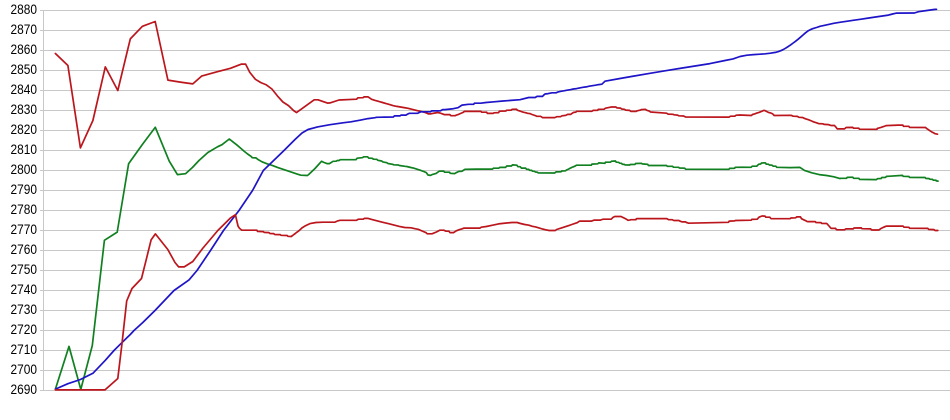 The image size is (950, 420). I want to click on svg-text: 2810, so click(24, 149).